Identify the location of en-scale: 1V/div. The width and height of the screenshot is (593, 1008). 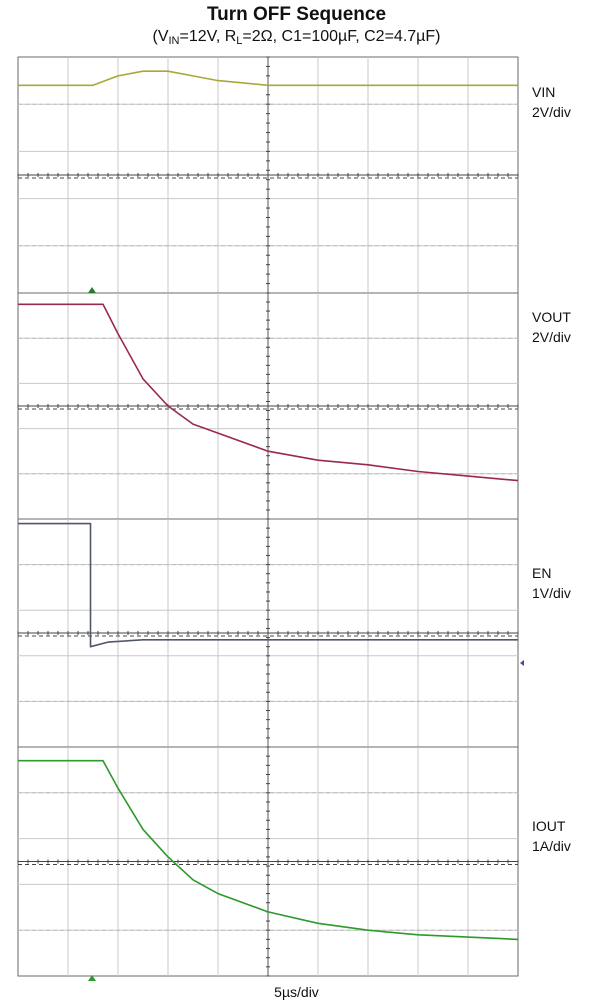
(551, 593).